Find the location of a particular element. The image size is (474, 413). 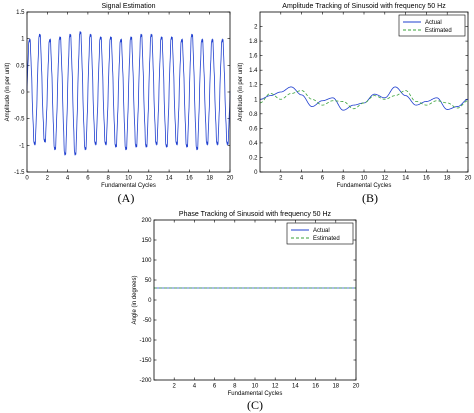

y-tick-label: 0.8 is located at coordinates (253, 115).